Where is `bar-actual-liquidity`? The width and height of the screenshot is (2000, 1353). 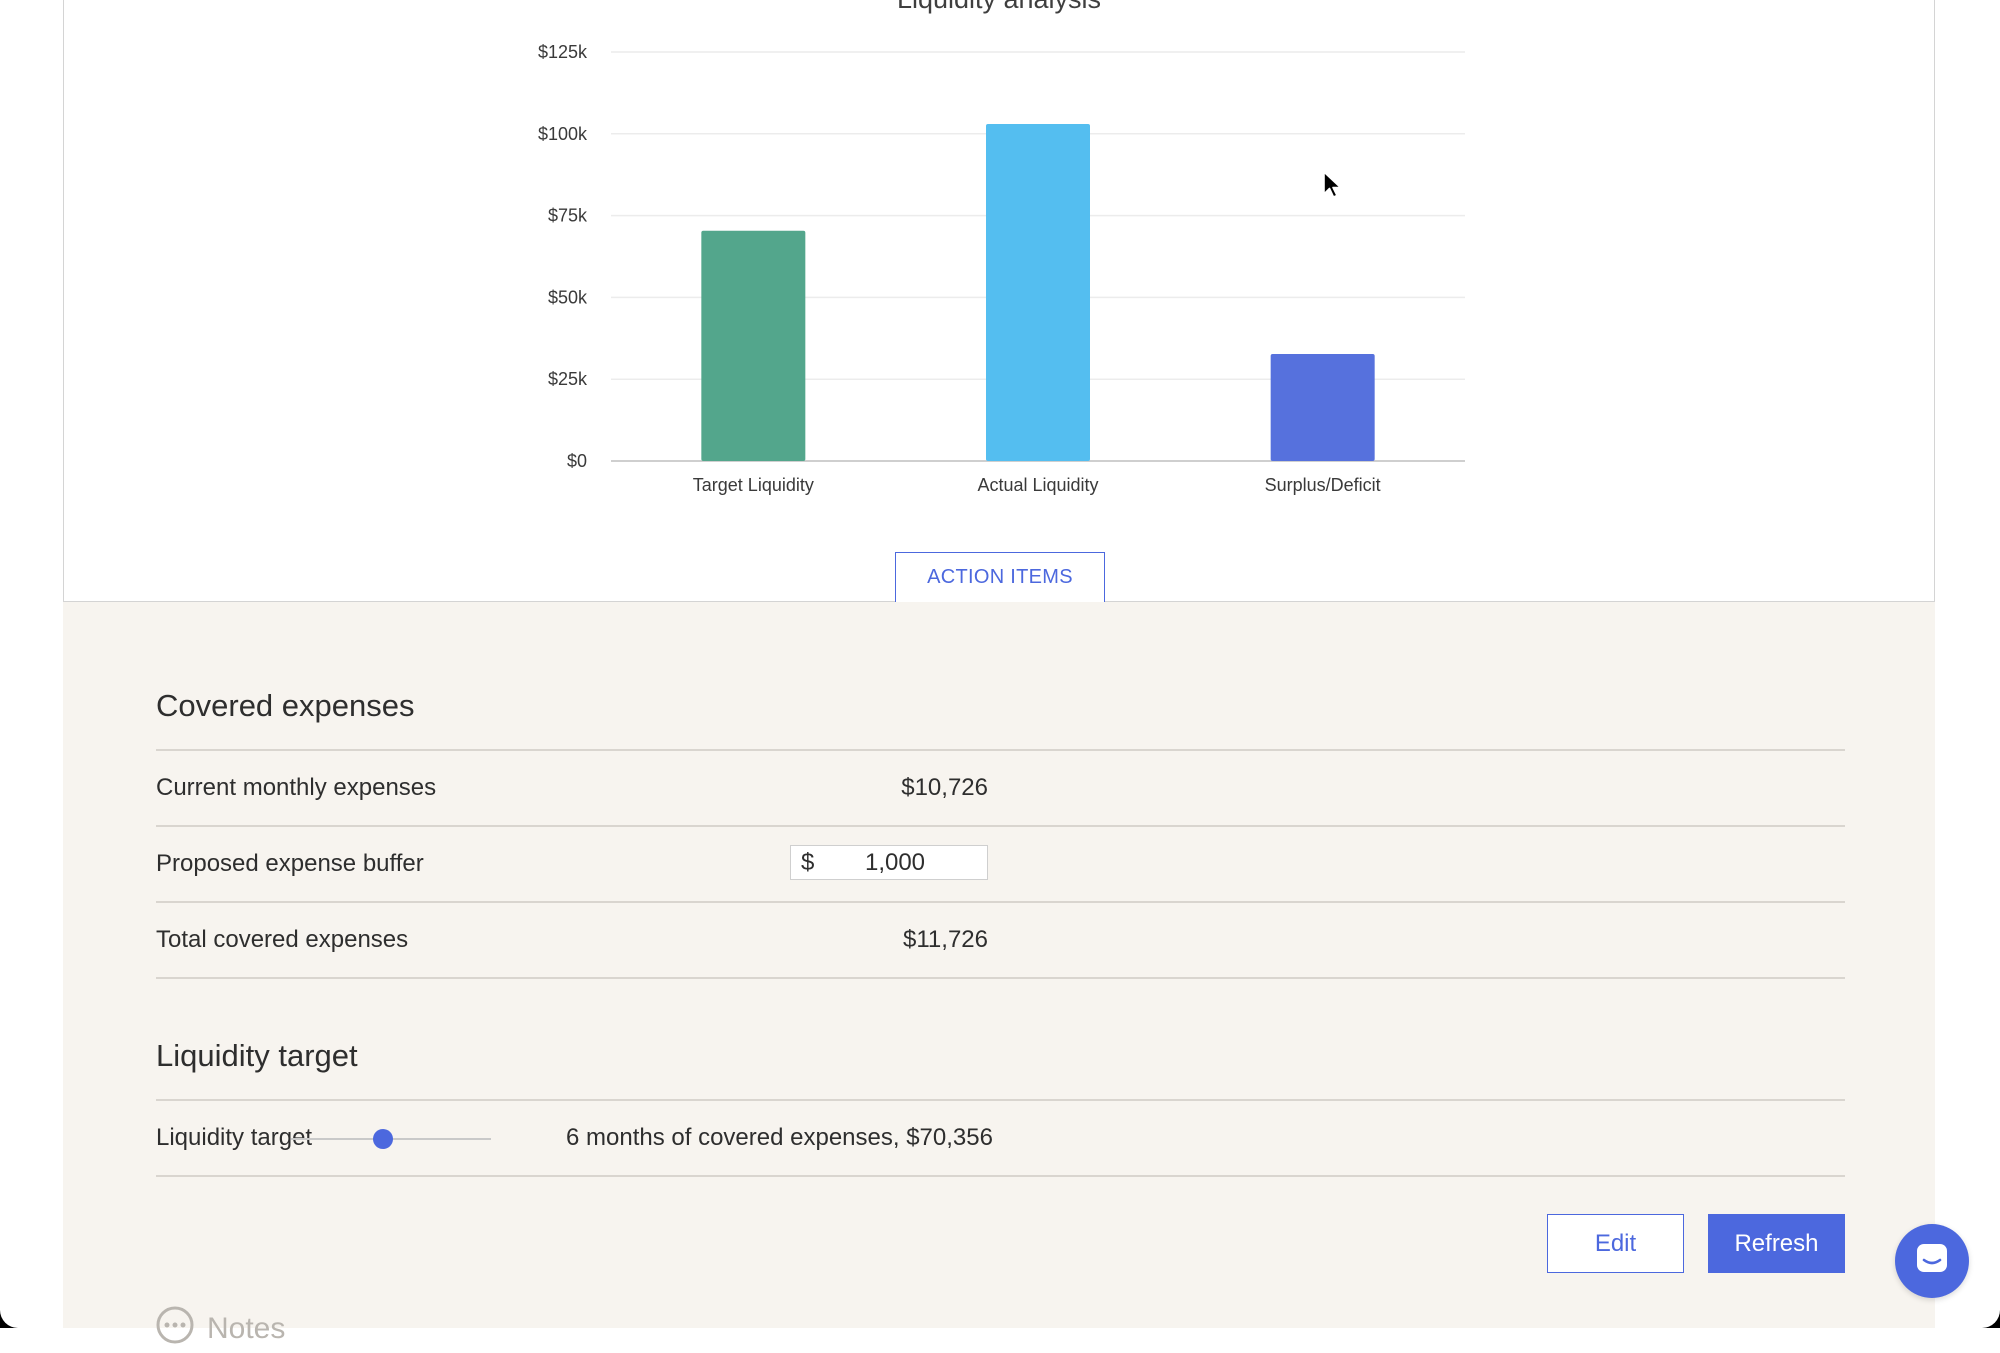 bar-actual-liquidity is located at coordinates (1038, 292).